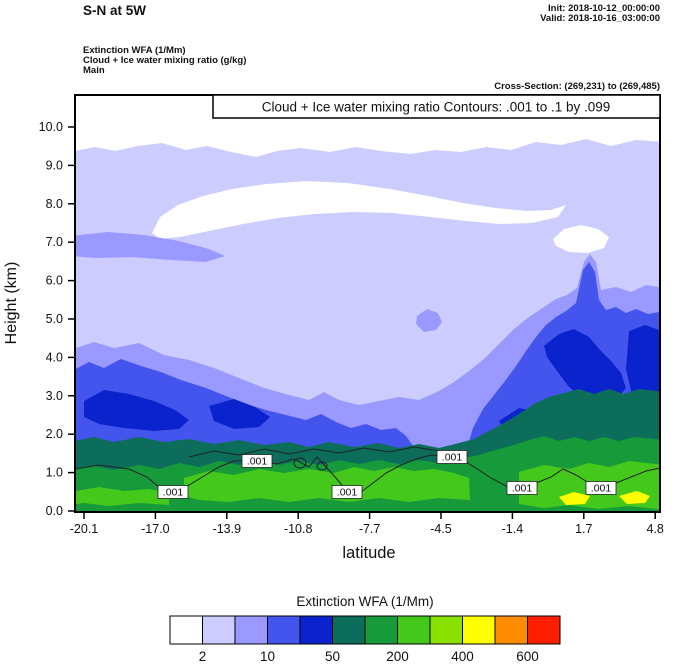 The image size is (674, 668). What do you see at coordinates (134, 50) in the screenshot?
I see `field-label-extinction: Extinction WFA (1/Mm)` at bounding box center [134, 50].